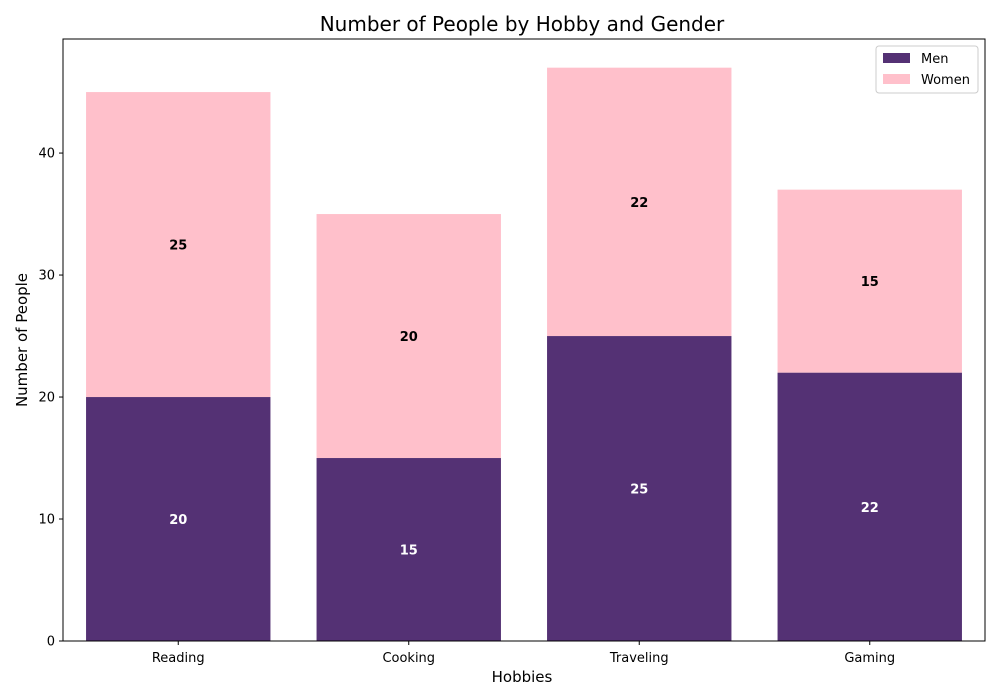 The width and height of the screenshot is (1000, 700). What do you see at coordinates (522, 24) in the screenshot?
I see `chart-title: Number of People by Hobby and Gender` at bounding box center [522, 24].